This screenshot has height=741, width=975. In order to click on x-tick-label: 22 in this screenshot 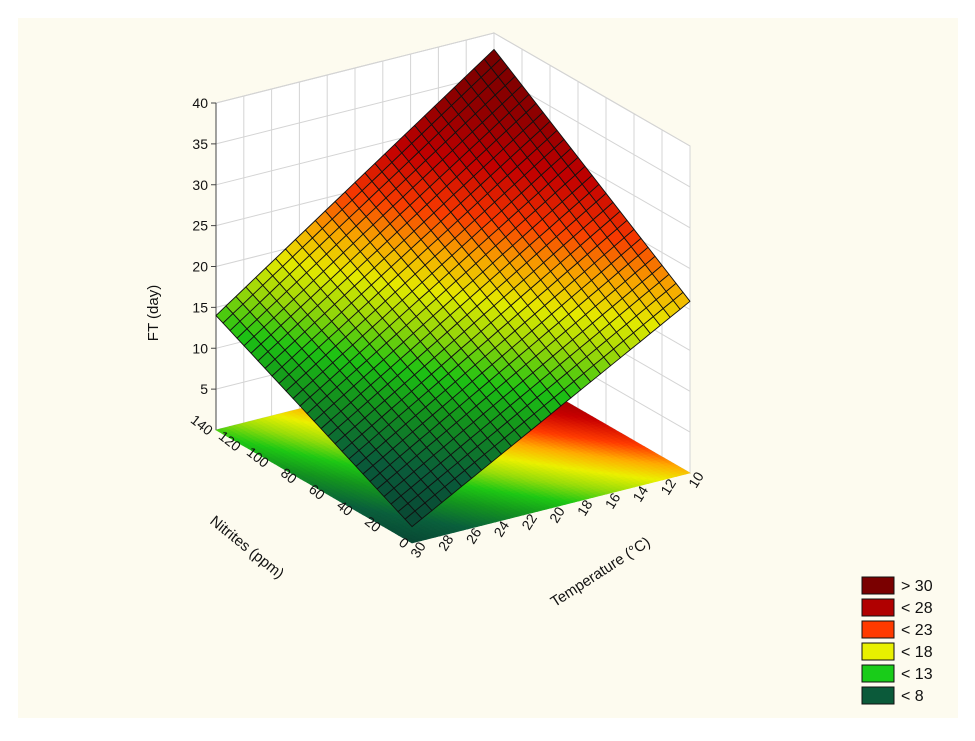, I will do `click(529, 522)`.